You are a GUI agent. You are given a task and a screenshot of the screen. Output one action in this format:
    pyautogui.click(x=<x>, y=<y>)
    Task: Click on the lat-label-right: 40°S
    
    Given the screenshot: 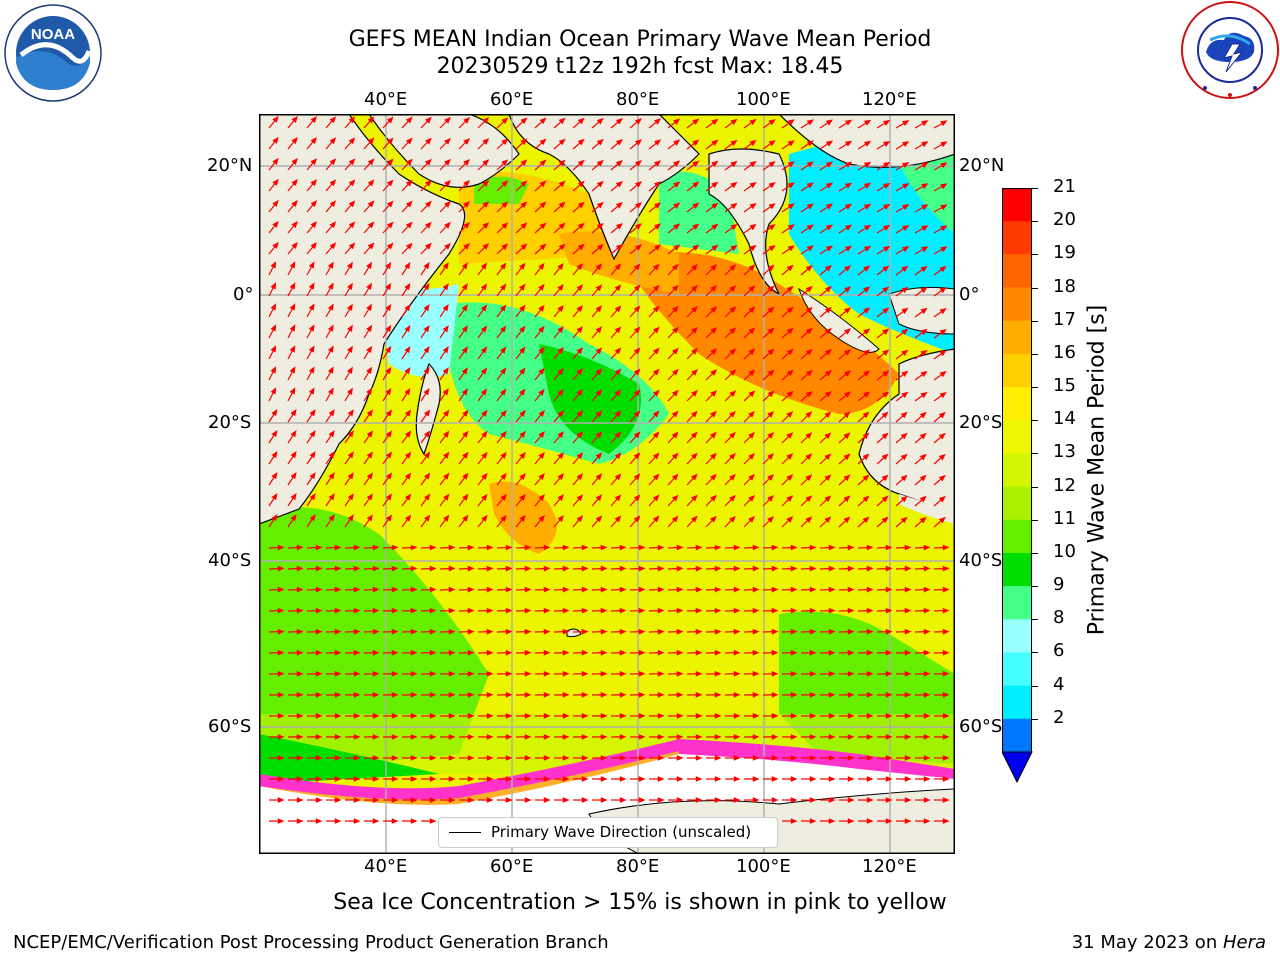 What is the action you would take?
    pyautogui.click(x=981, y=560)
    